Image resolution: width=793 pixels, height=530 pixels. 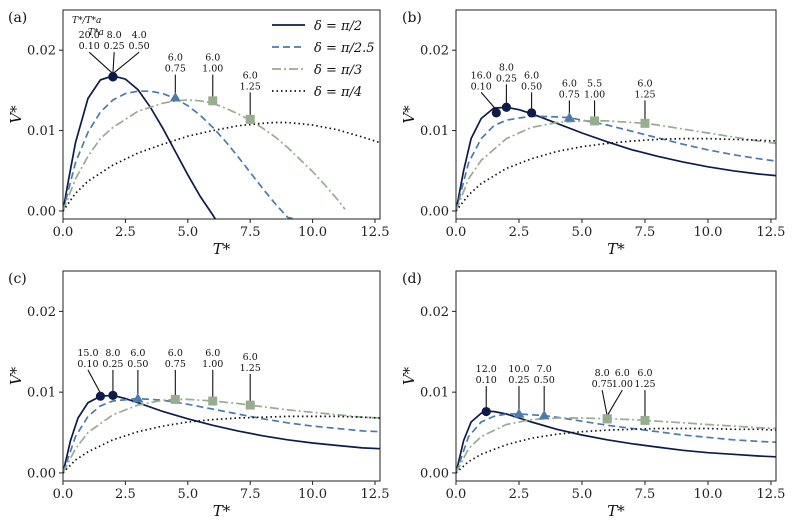 What do you see at coordinates (323, 59) in the screenshot?
I see `legend: δ = π/2 δ = π/2.5 δ = π/3 δ = π/4` at bounding box center [323, 59].